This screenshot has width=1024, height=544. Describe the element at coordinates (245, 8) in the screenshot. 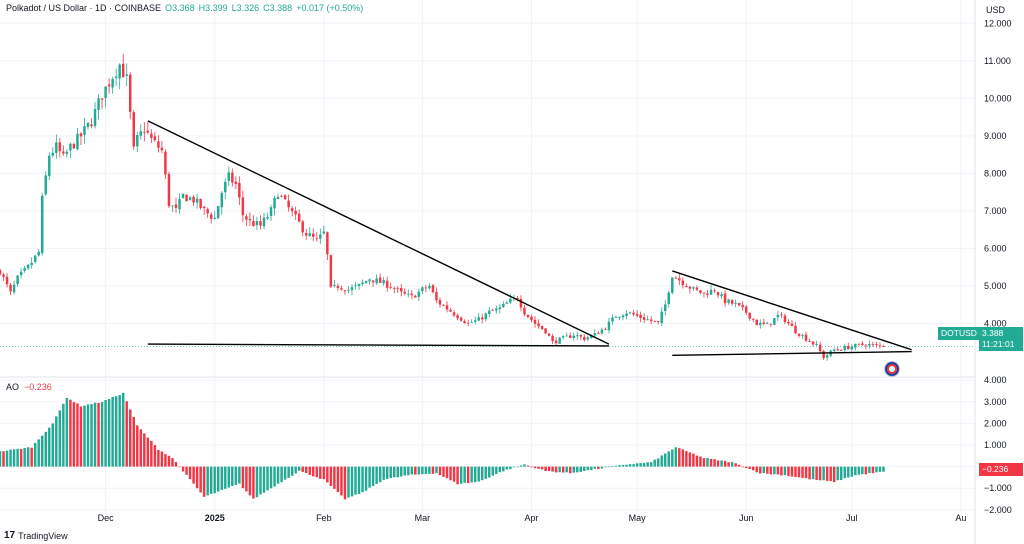

I see `low-value: L3.326` at that location.